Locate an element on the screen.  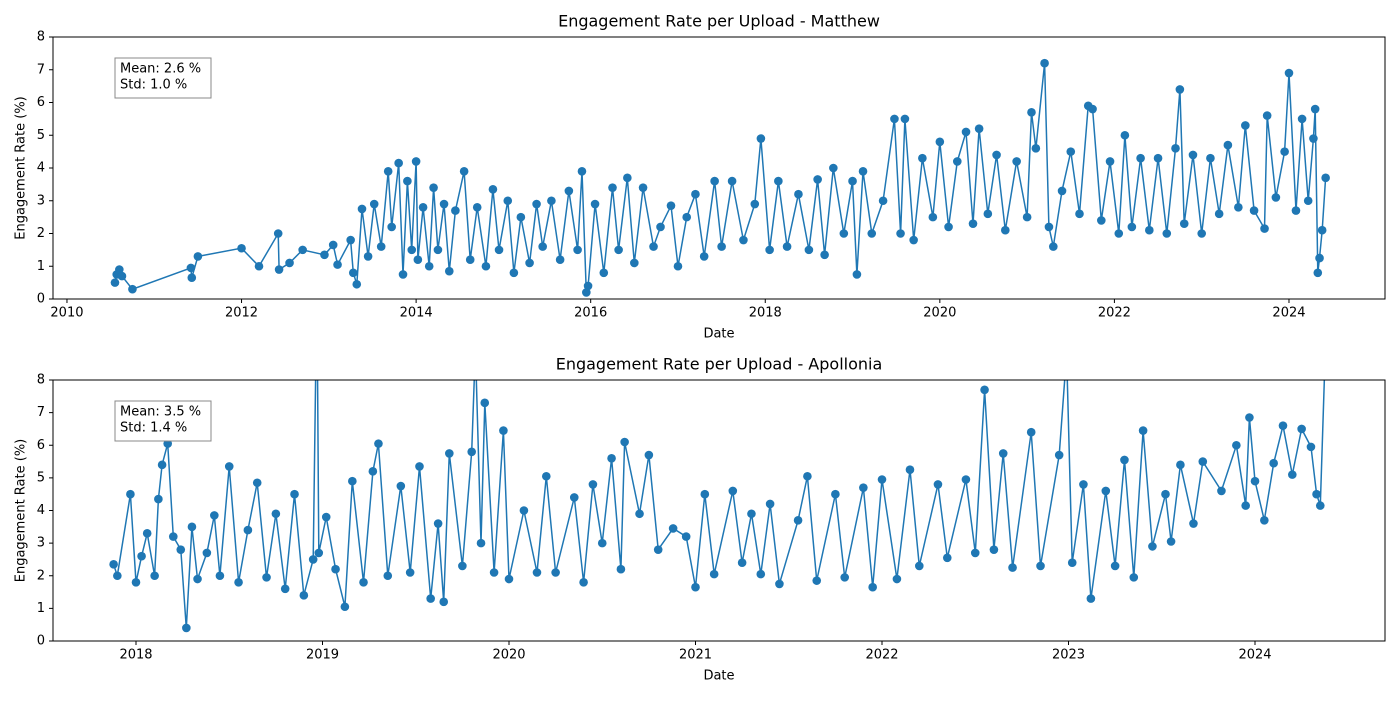
x-axis-label: Date is located at coordinates (718, 334).